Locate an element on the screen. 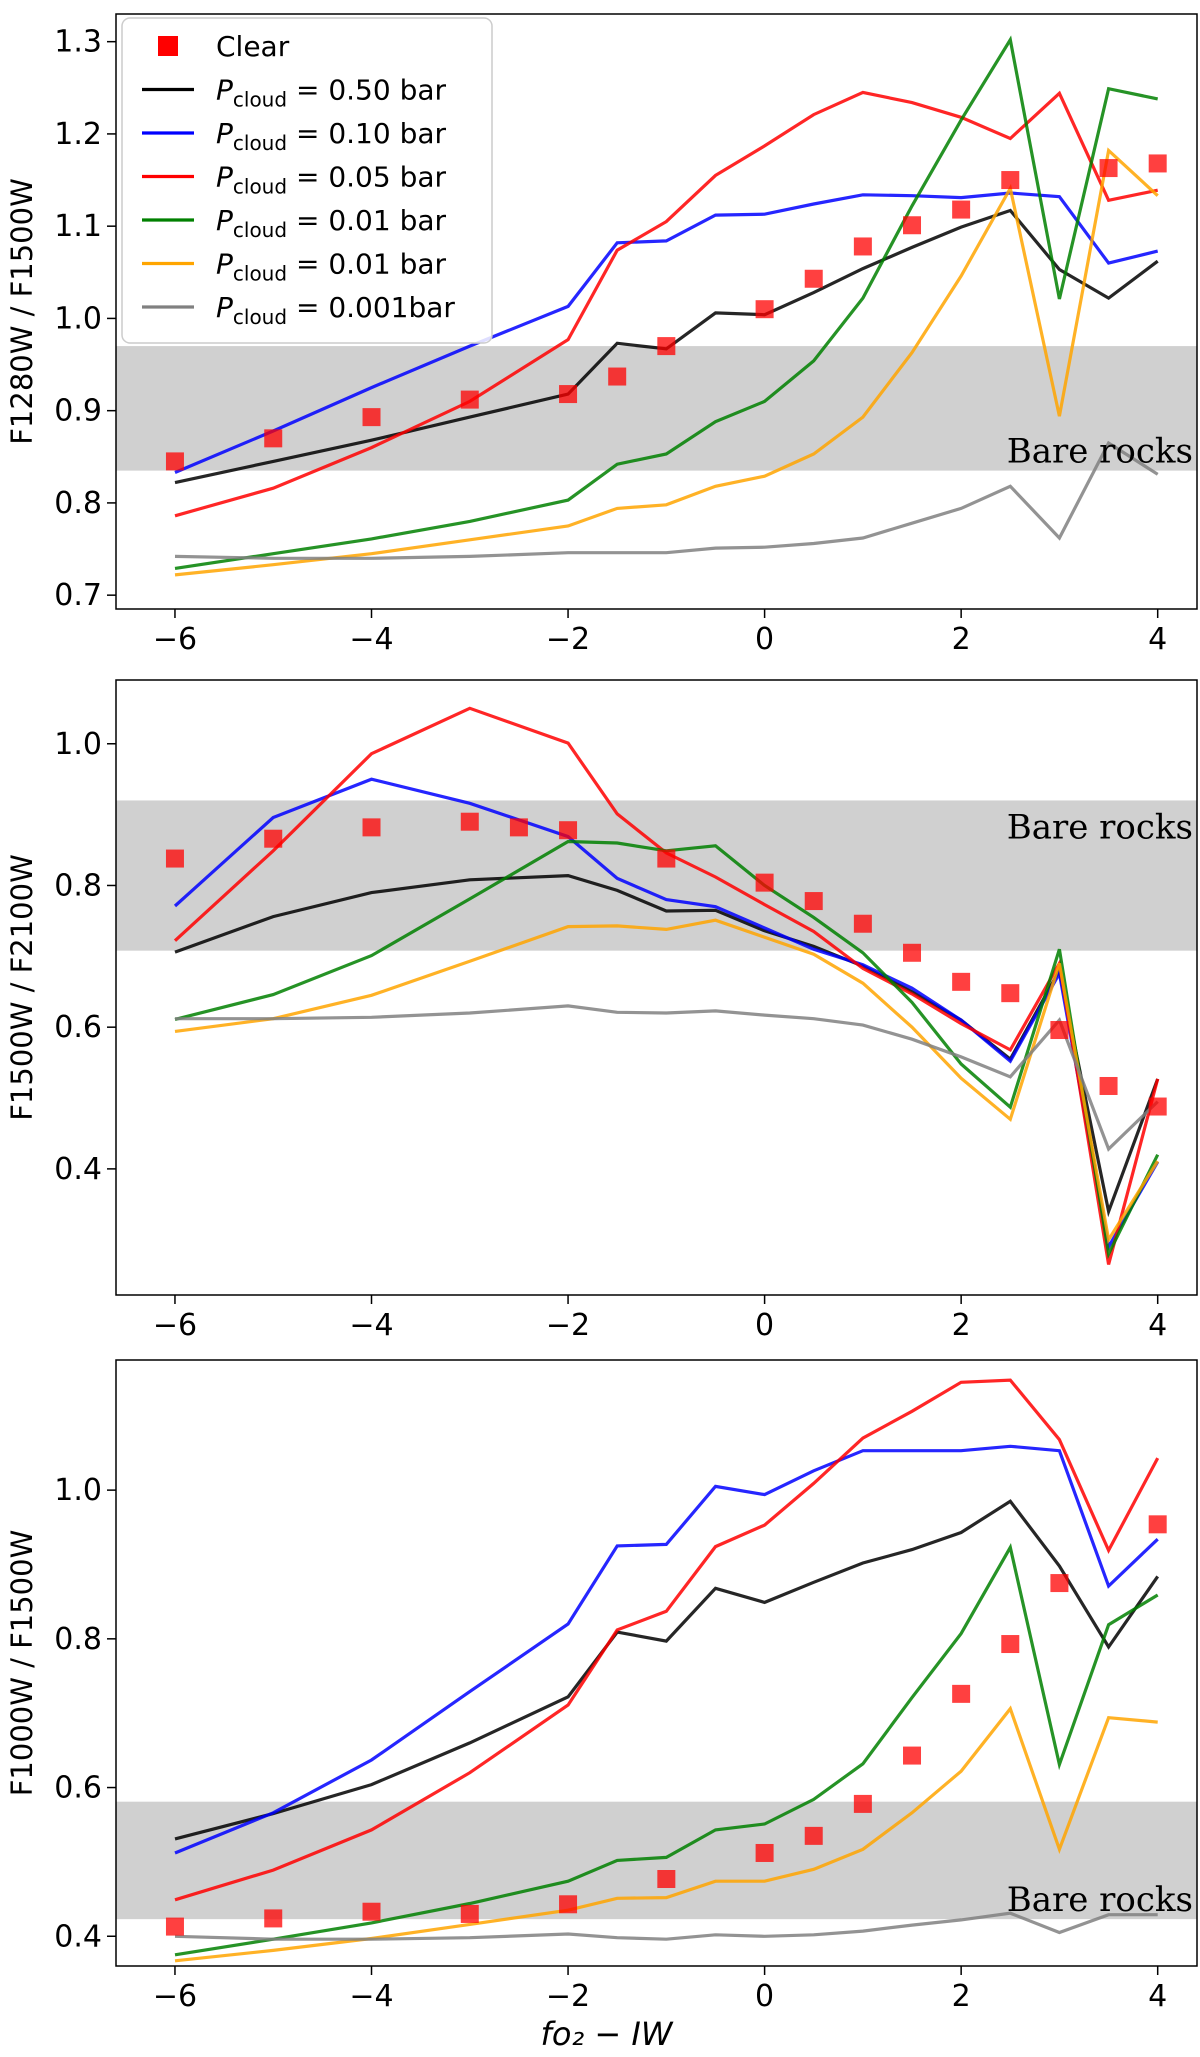 This screenshot has width=1200, height=2057. legend-item: Pcloud = 0.01 bar is located at coordinates (294, 267).